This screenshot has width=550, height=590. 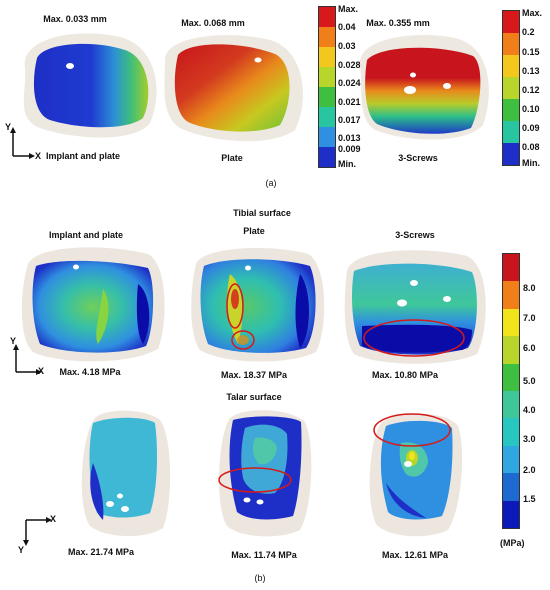 I want to click on colorbar2-label: 0.09, so click(x=531, y=128).